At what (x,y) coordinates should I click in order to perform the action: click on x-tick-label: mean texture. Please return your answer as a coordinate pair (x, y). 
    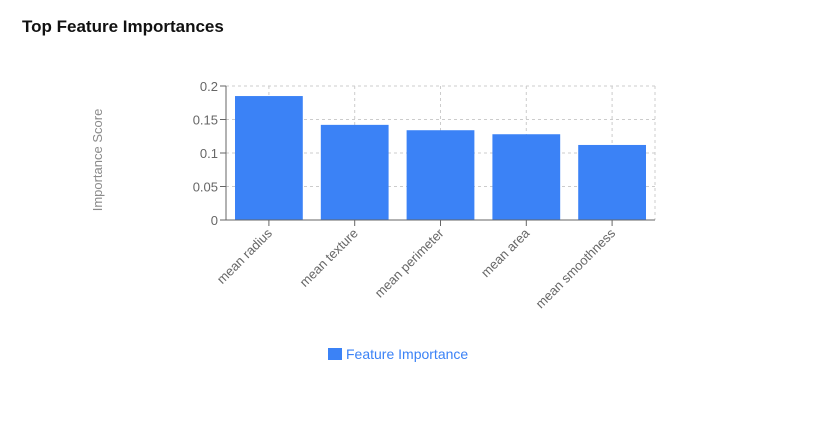
    Looking at the image, I should click on (329, 258).